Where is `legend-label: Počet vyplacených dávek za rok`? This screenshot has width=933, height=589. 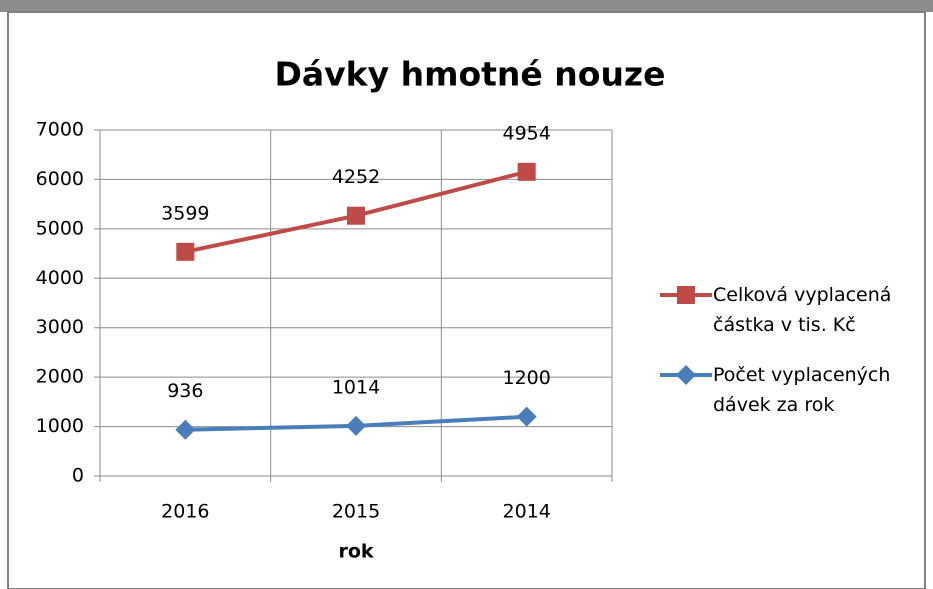 legend-label: Počet vyplacených dávek za rok is located at coordinates (802, 390).